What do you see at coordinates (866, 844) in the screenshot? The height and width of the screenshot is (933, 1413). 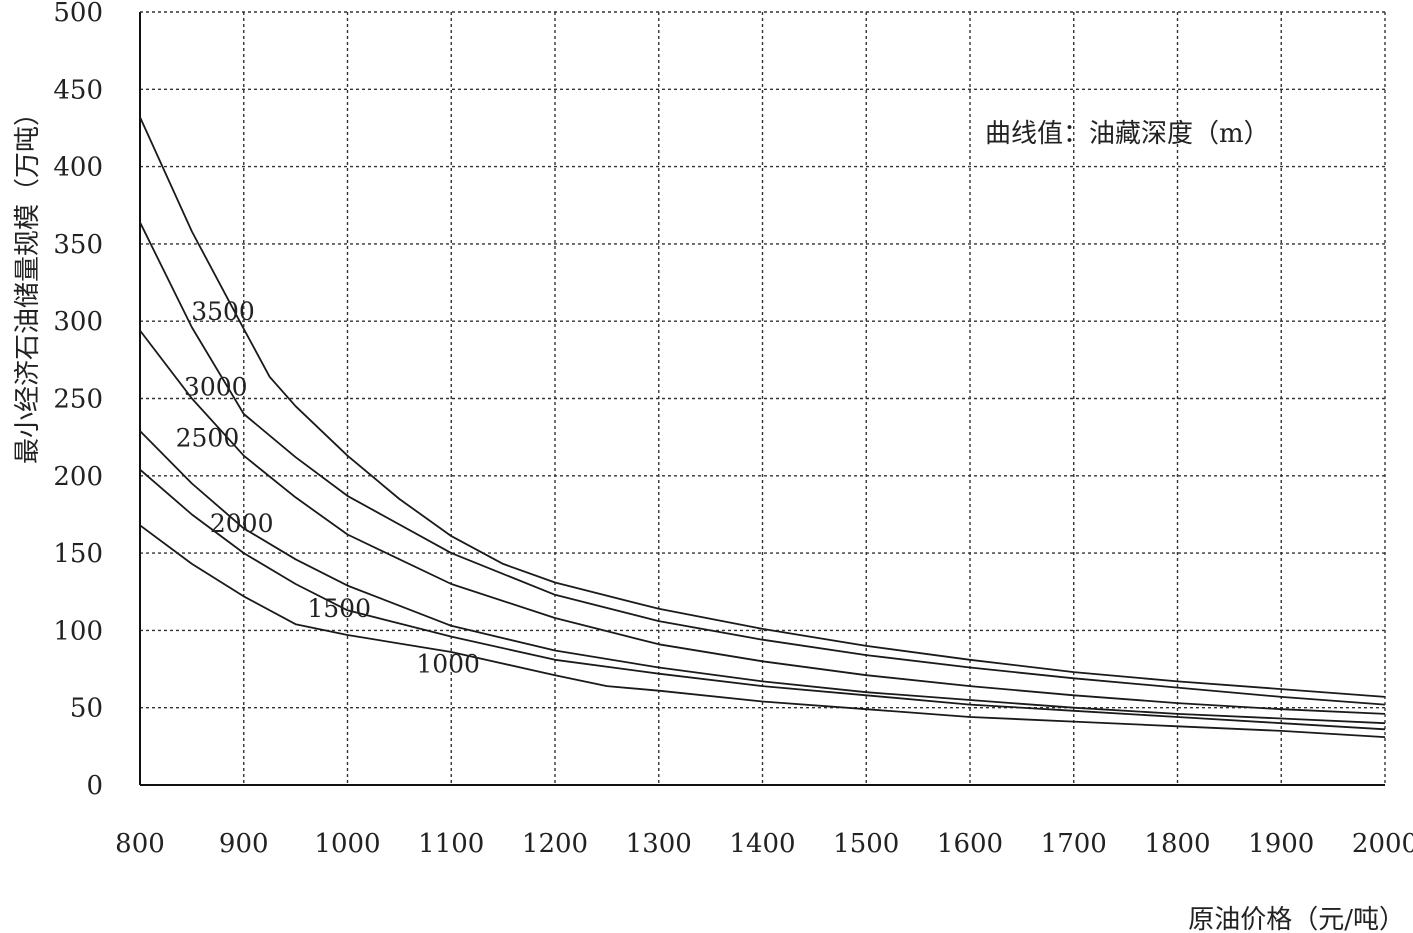 I see `x-tick-label: 1500` at bounding box center [866, 844].